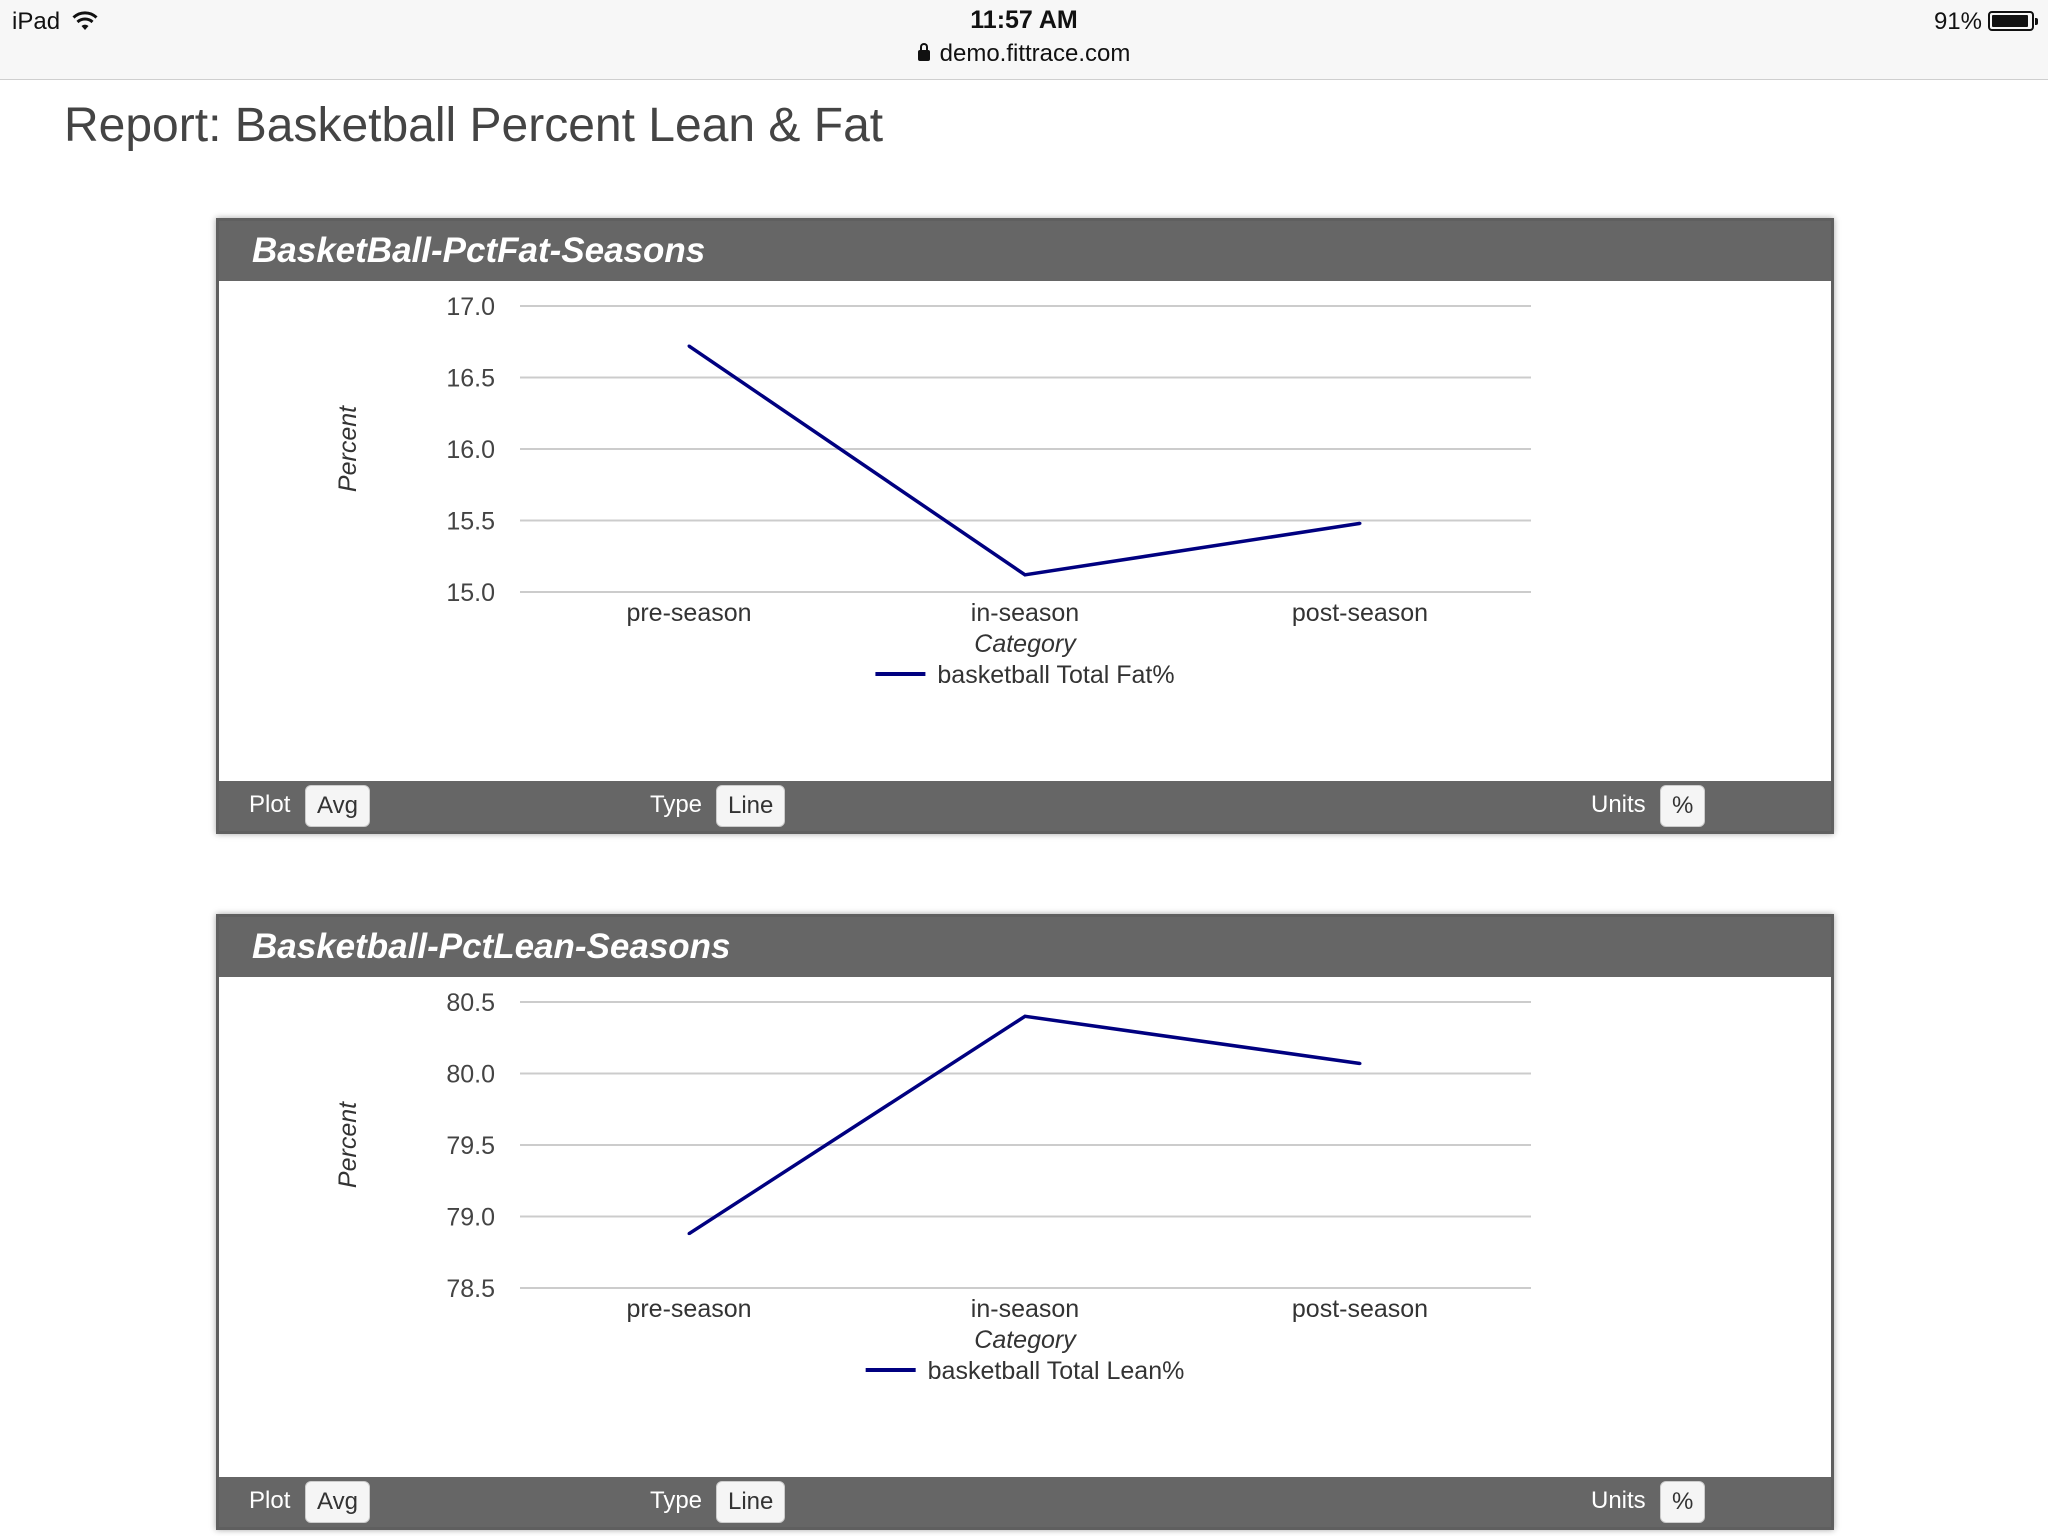 This screenshot has width=2048, height=1536. What do you see at coordinates (474, 125) in the screenshot?
I see `page-title: Report: Basketball Percent Lean & Fat` at bounding box center [474, 125].